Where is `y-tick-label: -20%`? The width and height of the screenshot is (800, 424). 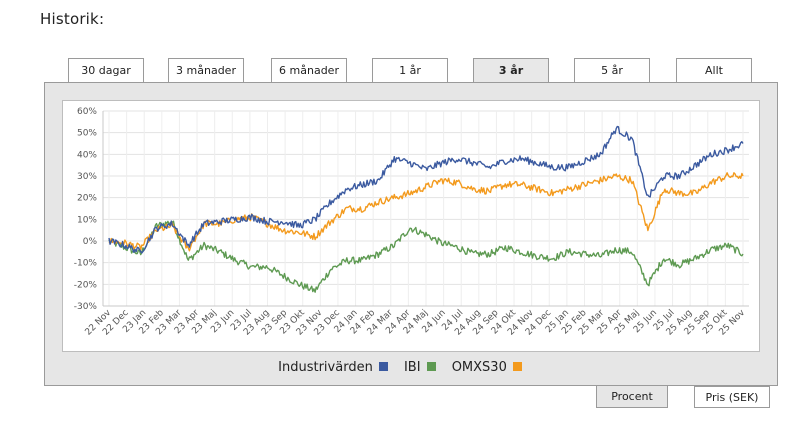
y-tick-label: -20% is located at coordinates (86, 285).